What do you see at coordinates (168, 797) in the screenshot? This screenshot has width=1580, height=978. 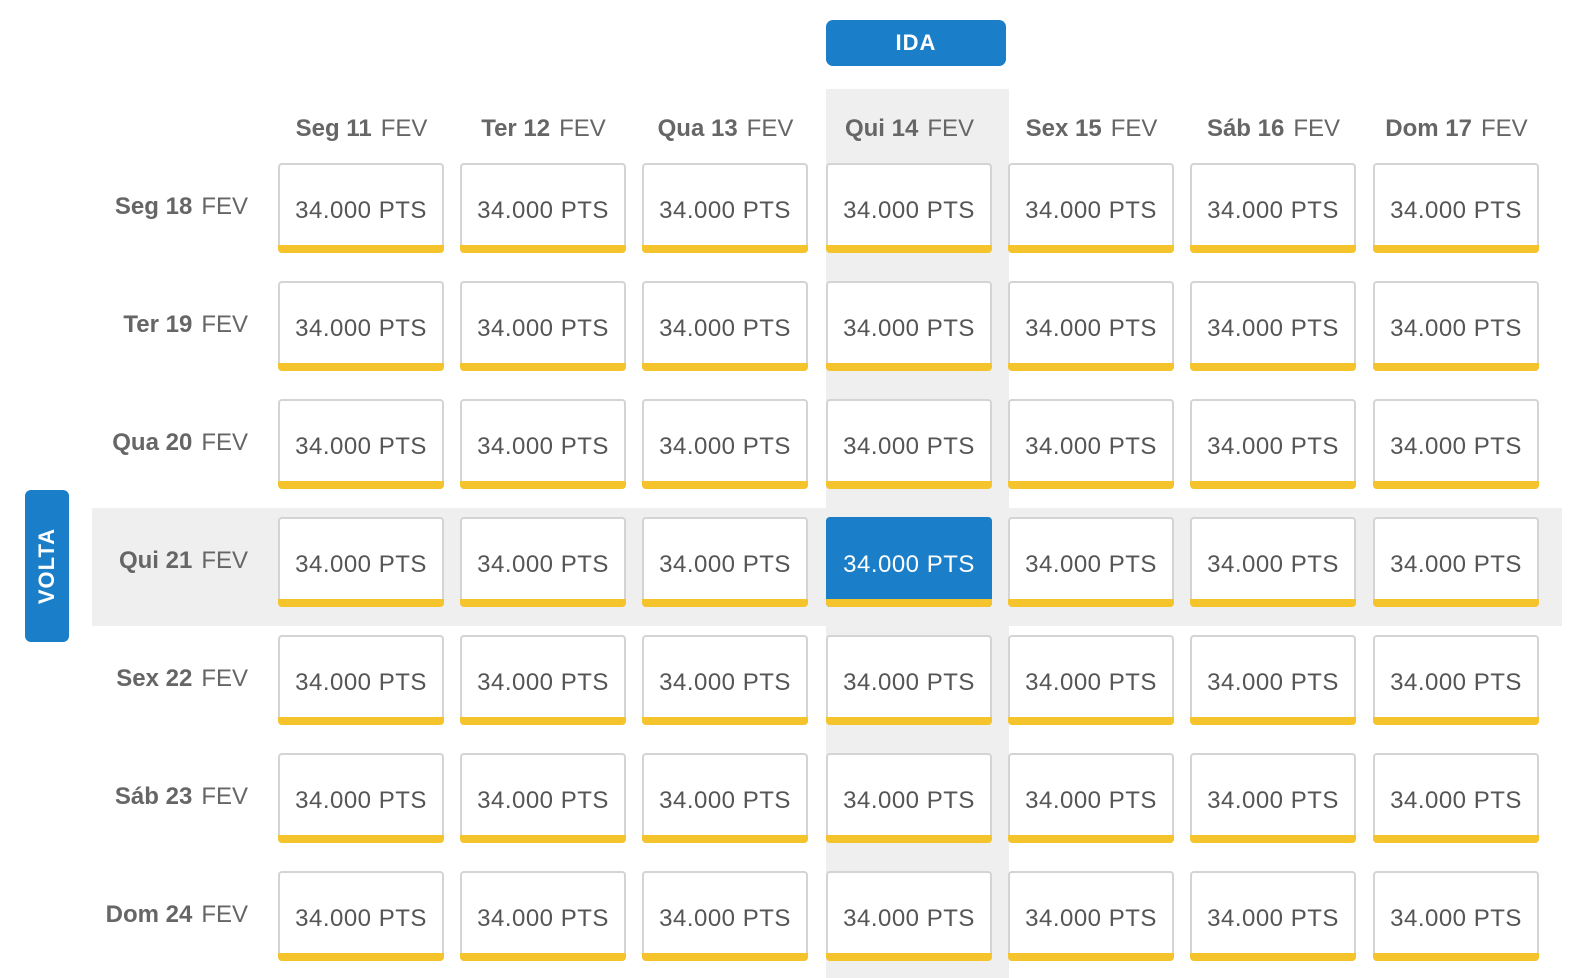 I see `return-date-header: Sáb 23 FEV` at bounding box center [168, 797].